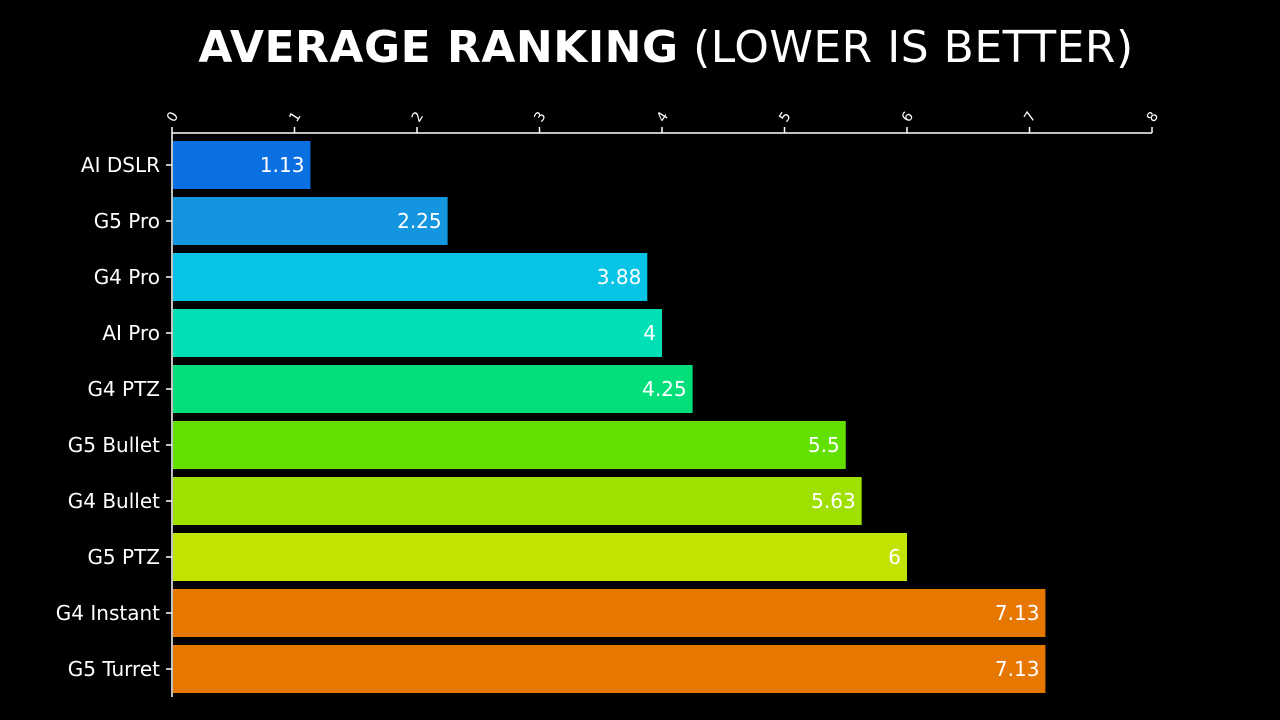  What do you see at coordinates (127, 277) in the screenshot?
I see `category-label: G4 Pro` at bounding box center [127, 277].